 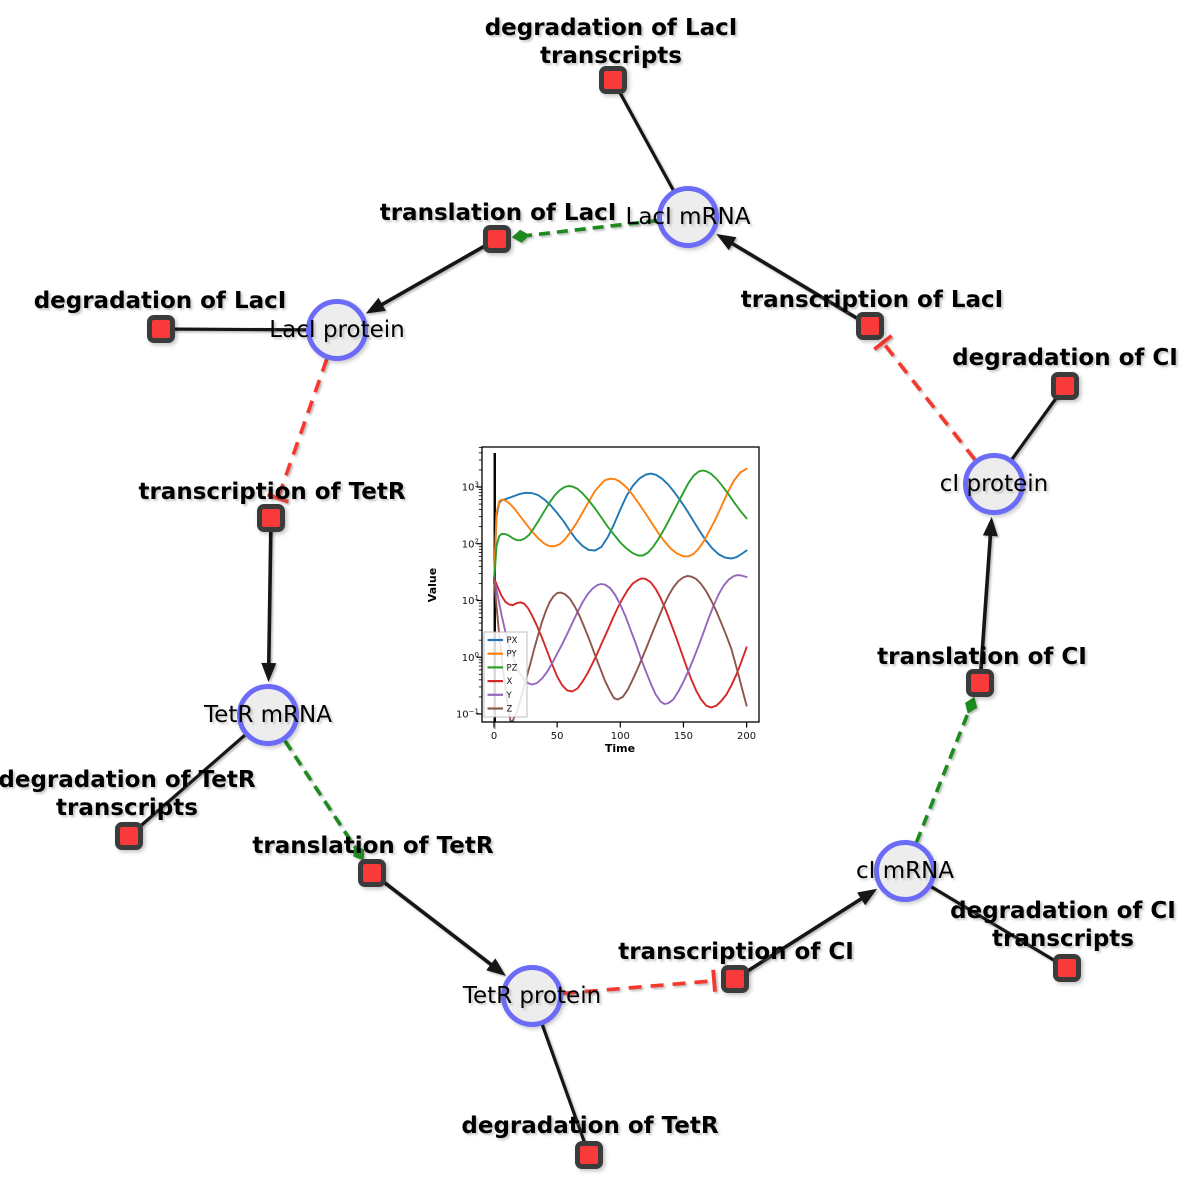 I want to click on edge-transcription_laci-laci_mrna-arrowhead, so click(x=726, y=242).